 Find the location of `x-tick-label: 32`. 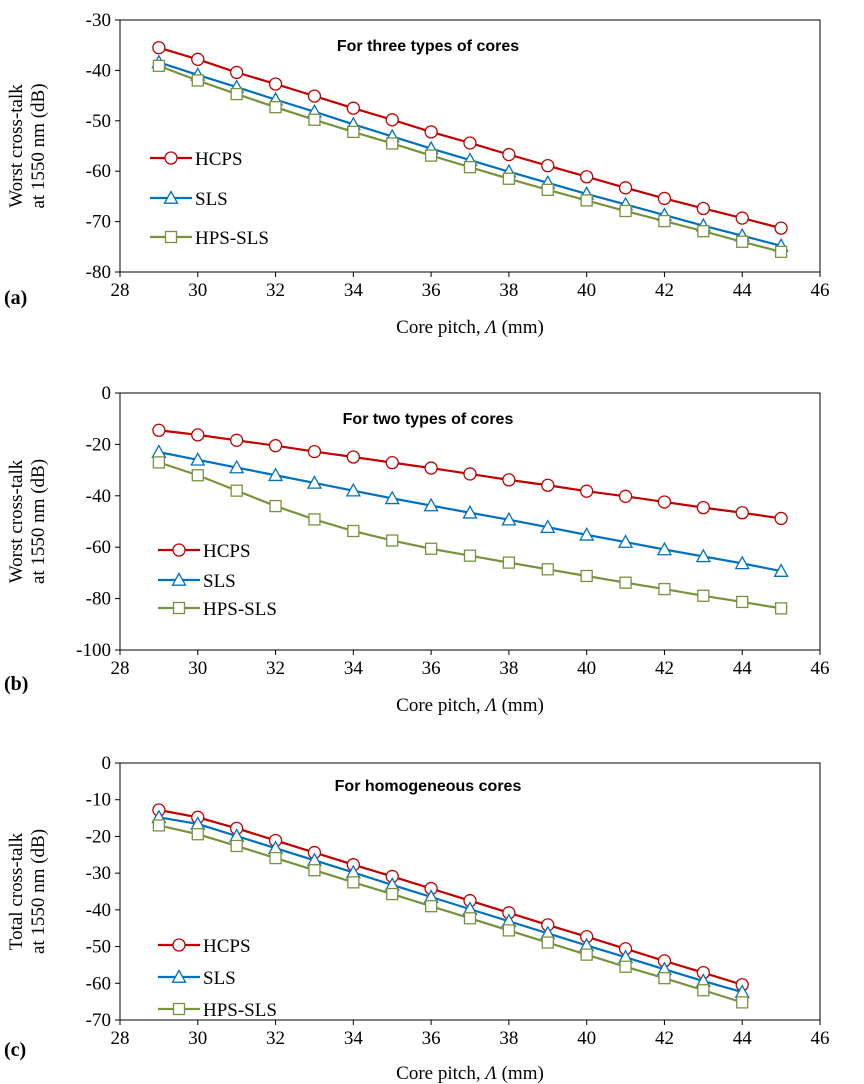

x-tick-label: 32 is located at coordinates (275, 1038).